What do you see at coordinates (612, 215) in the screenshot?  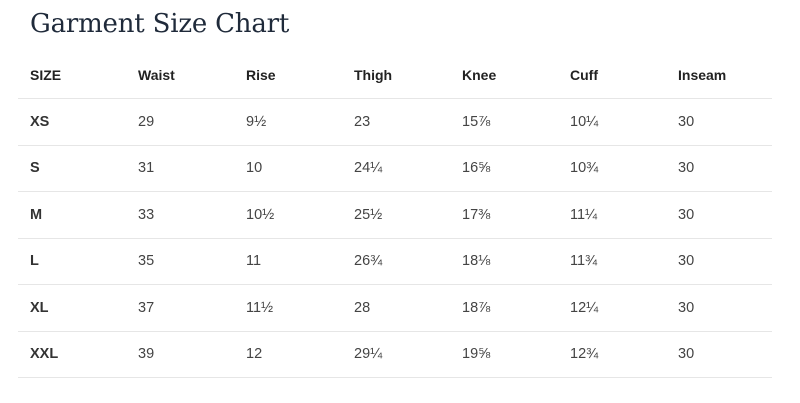 I see `cuff-cell: 11¼` at bounding box center [612, 215].